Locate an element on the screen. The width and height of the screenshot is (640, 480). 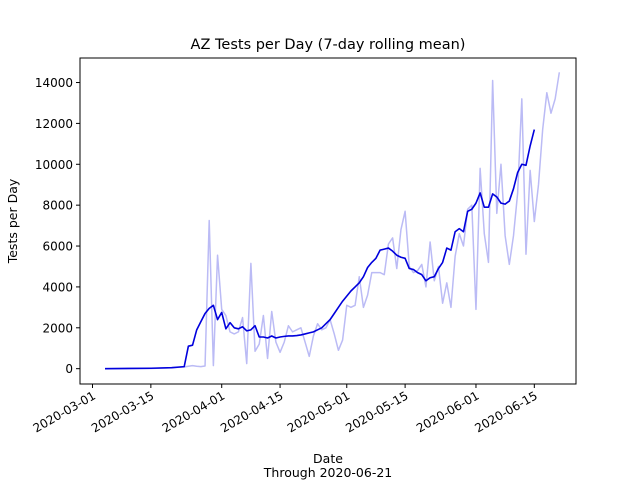
y-tick-label: 14000 is located at coordinates (54, 83).